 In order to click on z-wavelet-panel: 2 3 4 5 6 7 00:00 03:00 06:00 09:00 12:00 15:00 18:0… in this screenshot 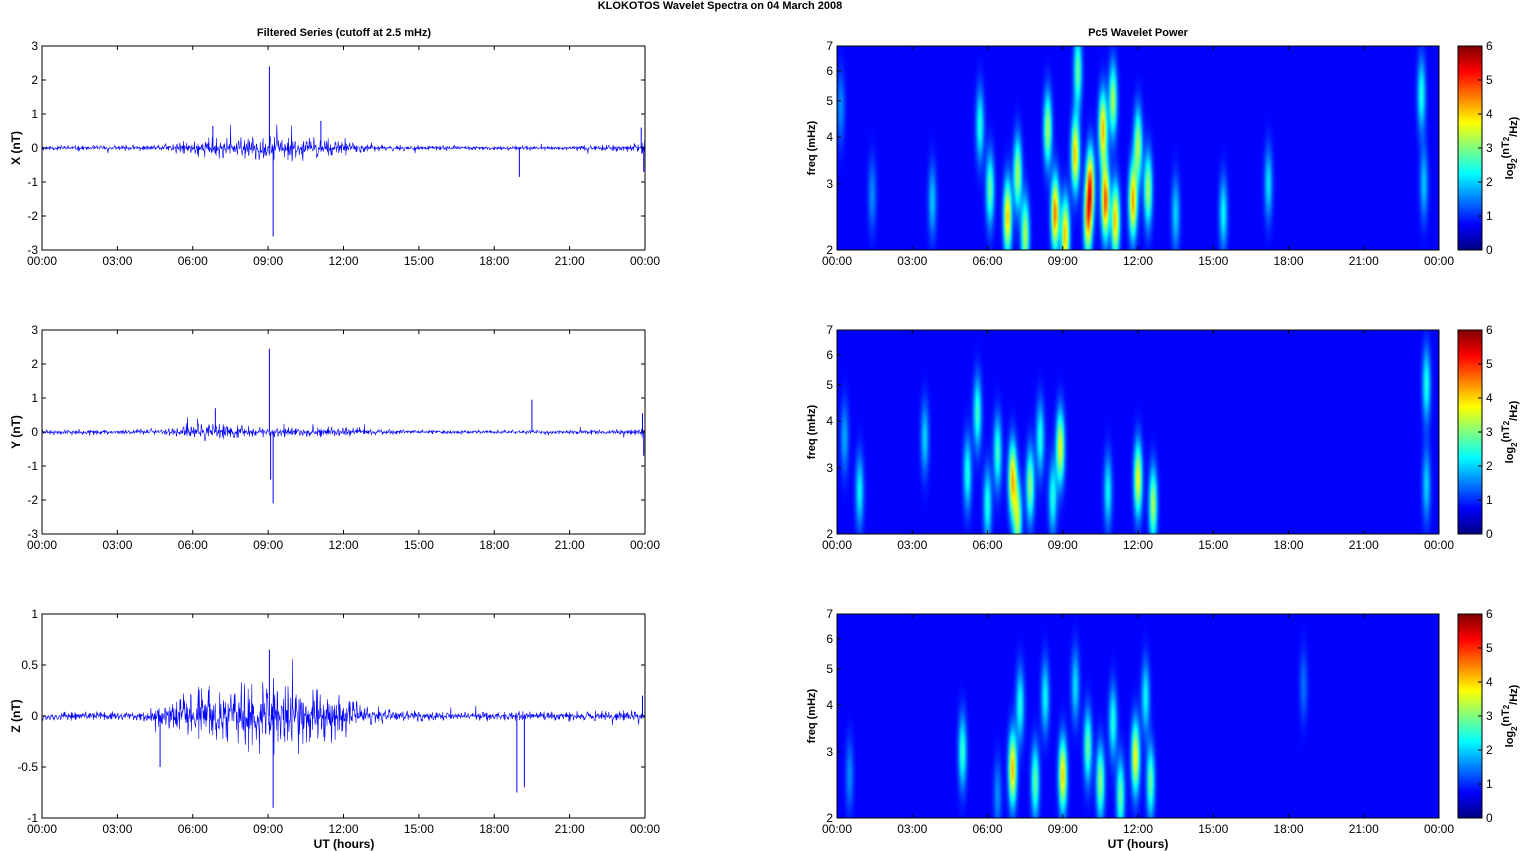, I will do `click(1163, 721)`.